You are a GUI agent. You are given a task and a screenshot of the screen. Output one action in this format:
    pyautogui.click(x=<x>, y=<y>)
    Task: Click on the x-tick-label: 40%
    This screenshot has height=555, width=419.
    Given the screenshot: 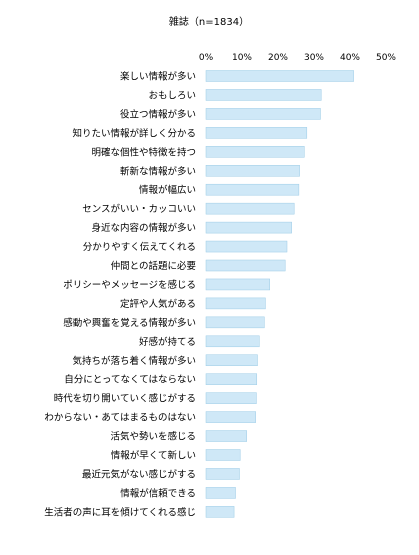 What is the action you would take?
    pyautogui.click(x=350, y=58)
    